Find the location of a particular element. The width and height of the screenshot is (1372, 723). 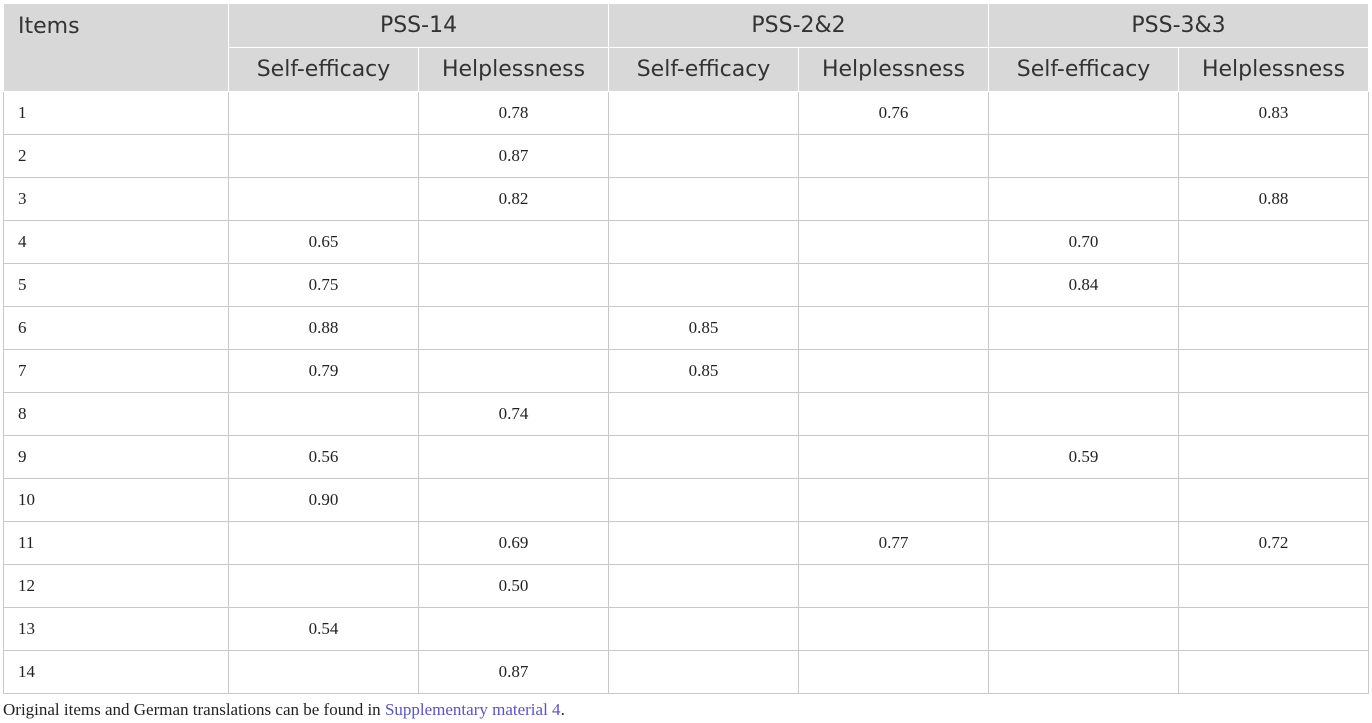

table-row: 9 0.56 0.59 is located at coordinates (686, 457).